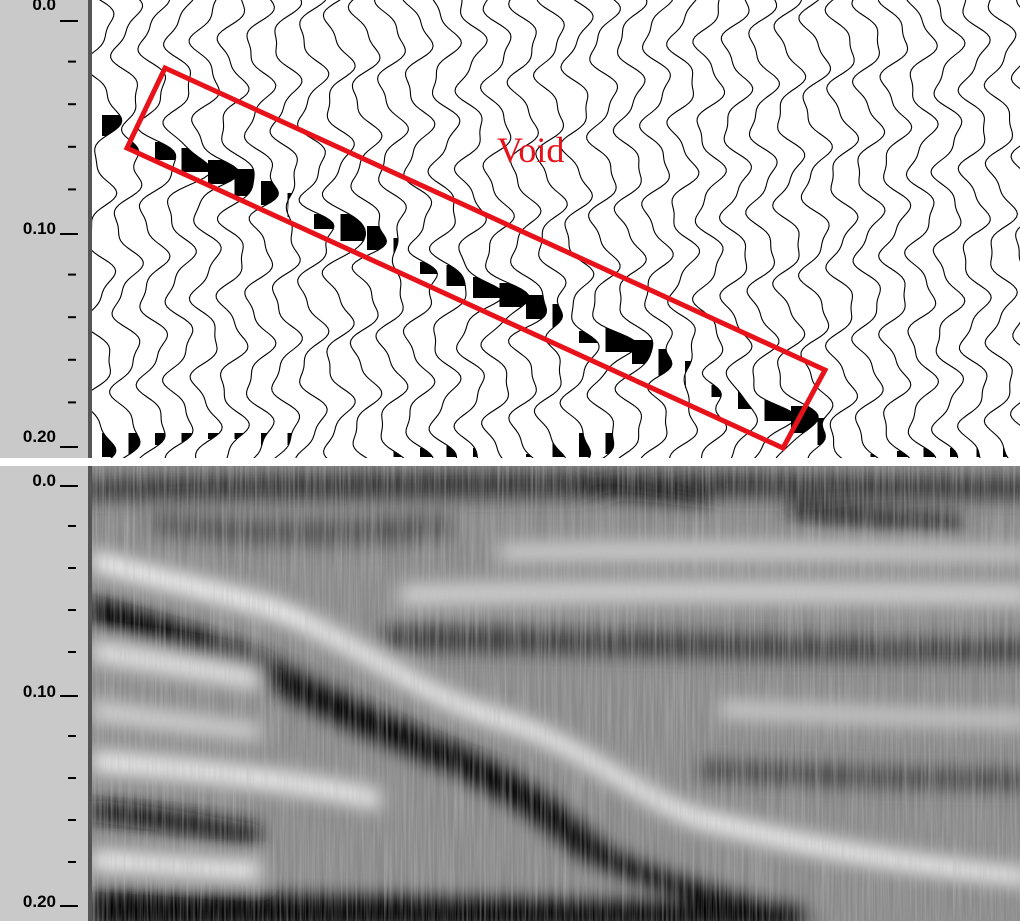  What do you see at coordinates (530, 150) in the screenshot?
I see `void-label: Void` at bounding box center [530, 150].